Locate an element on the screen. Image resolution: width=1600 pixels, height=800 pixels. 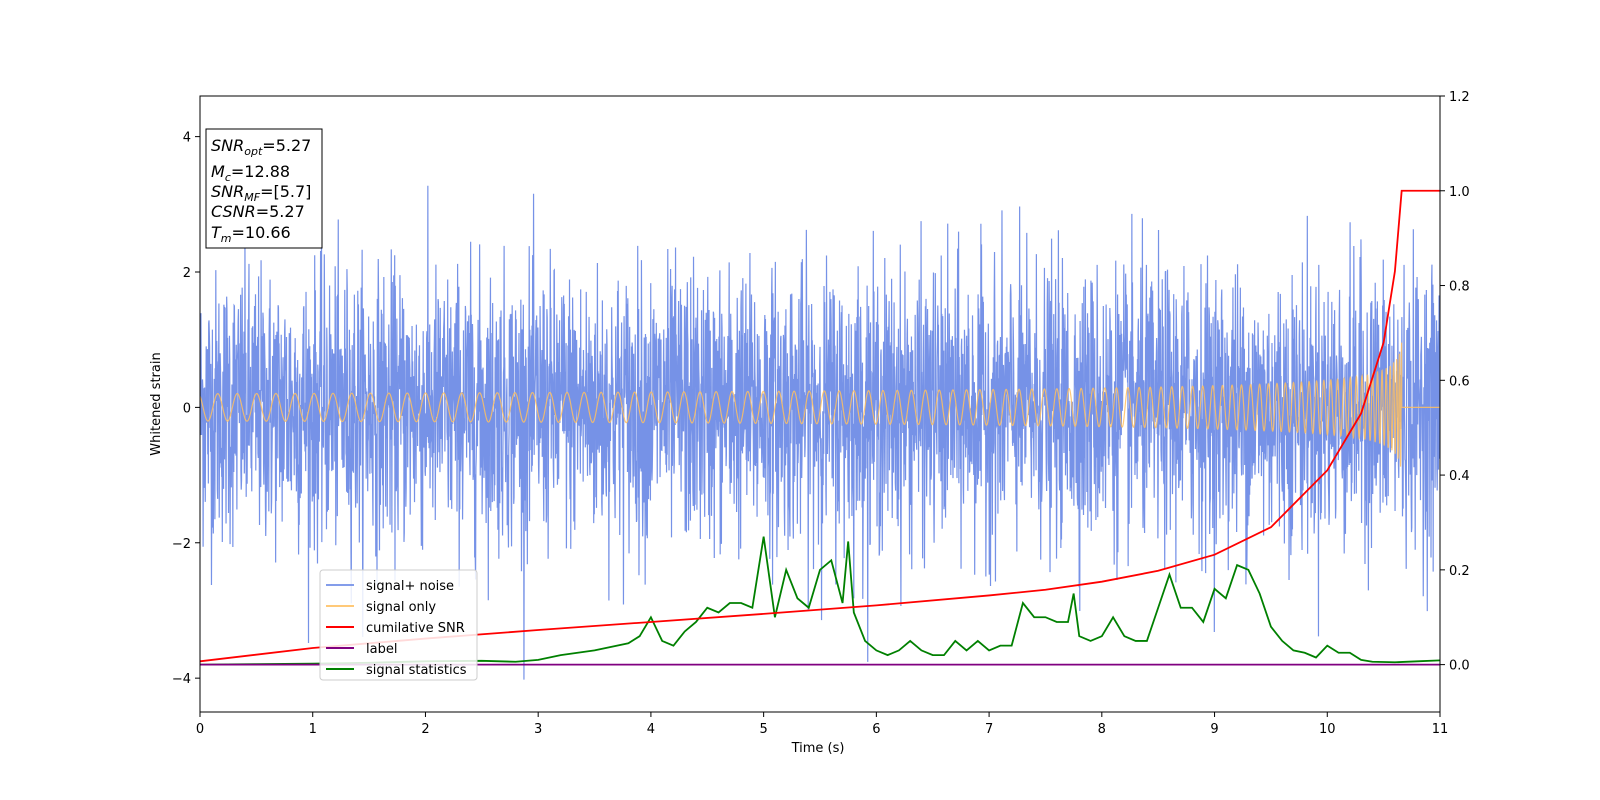
y-left-tick-label: 0 is located at coordinates (187, 408).